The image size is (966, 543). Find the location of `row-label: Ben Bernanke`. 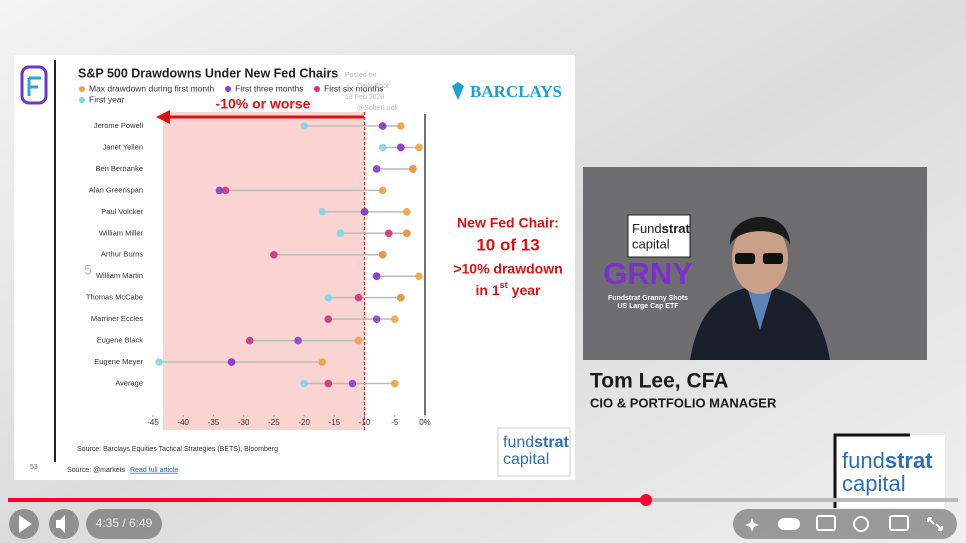

row-label: Ben Bernanke is located at coordinates (119, 168).